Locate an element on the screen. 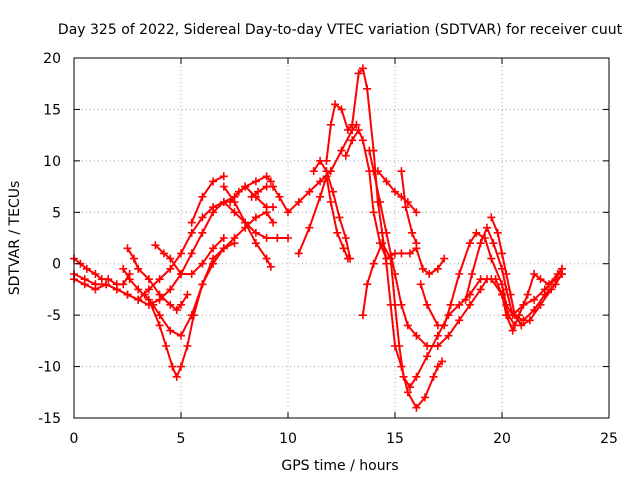 The image size is (640, 480). x-axis-label: GPS time / hours is located at coordinates (339, 466).